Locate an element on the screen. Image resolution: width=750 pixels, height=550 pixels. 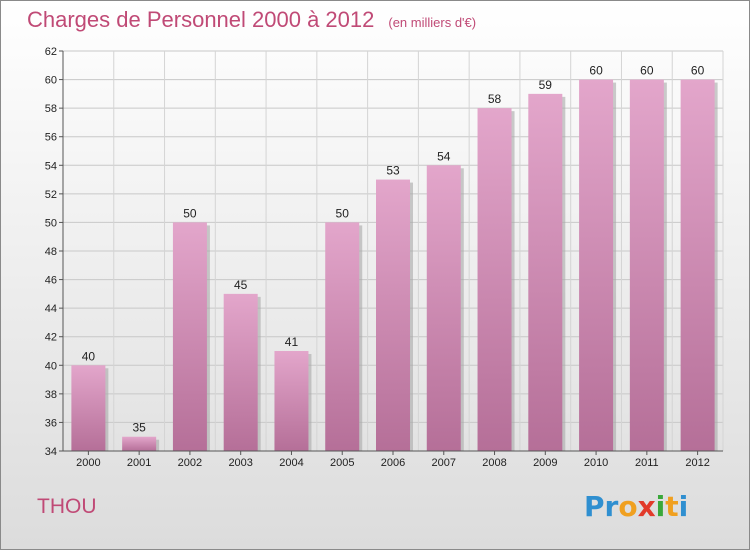
bar-value-label: 53 is located at coordinates (393, 171).